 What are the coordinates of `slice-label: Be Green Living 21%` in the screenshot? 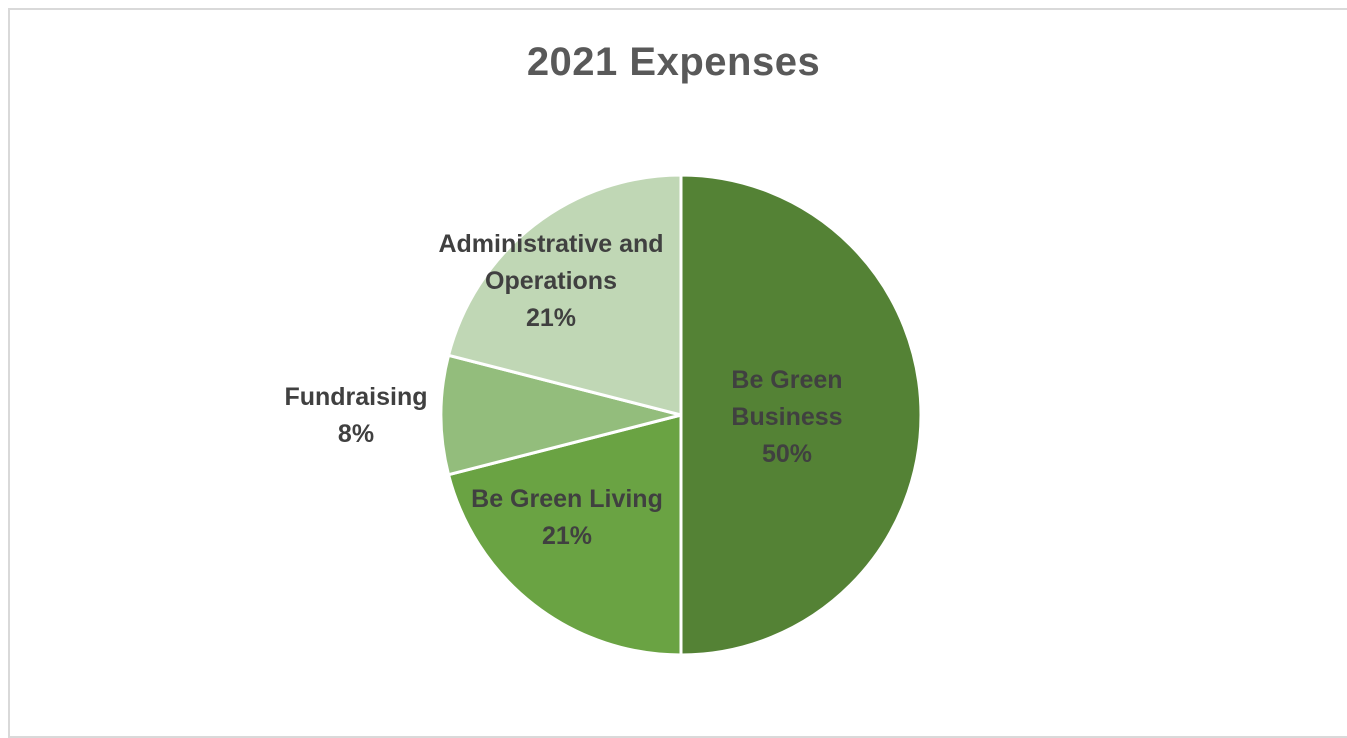 It's located at (567, 517).